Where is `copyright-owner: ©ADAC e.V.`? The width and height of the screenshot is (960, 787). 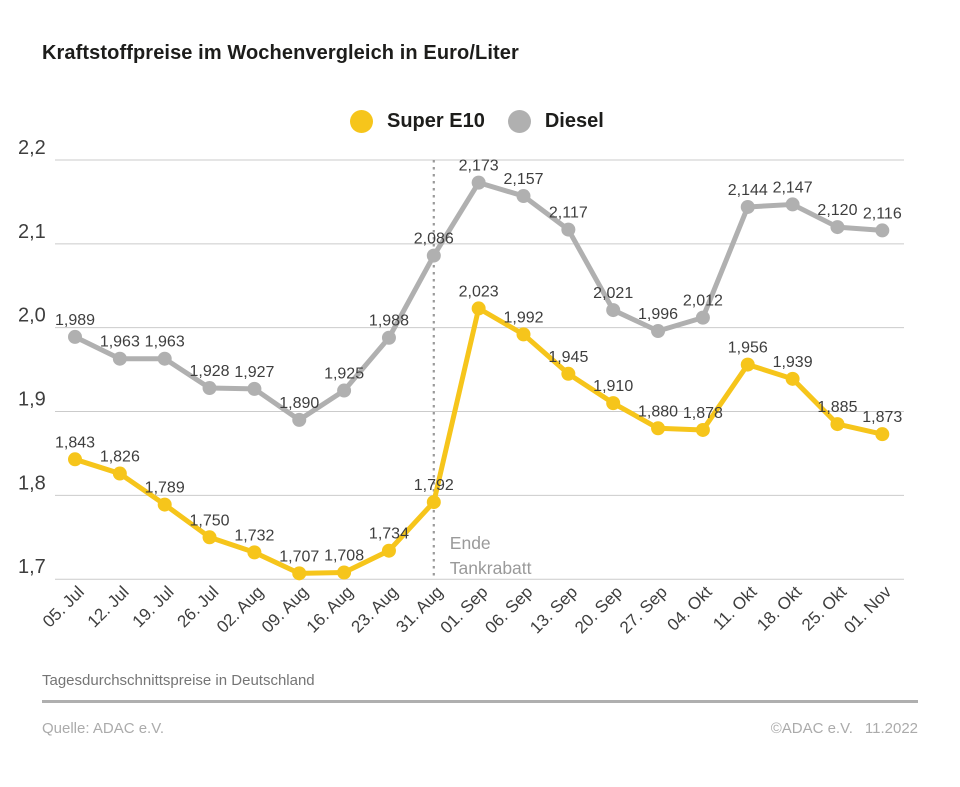 copyright-owner: ©ADAC e.V. is located at coordinates (811, 728).